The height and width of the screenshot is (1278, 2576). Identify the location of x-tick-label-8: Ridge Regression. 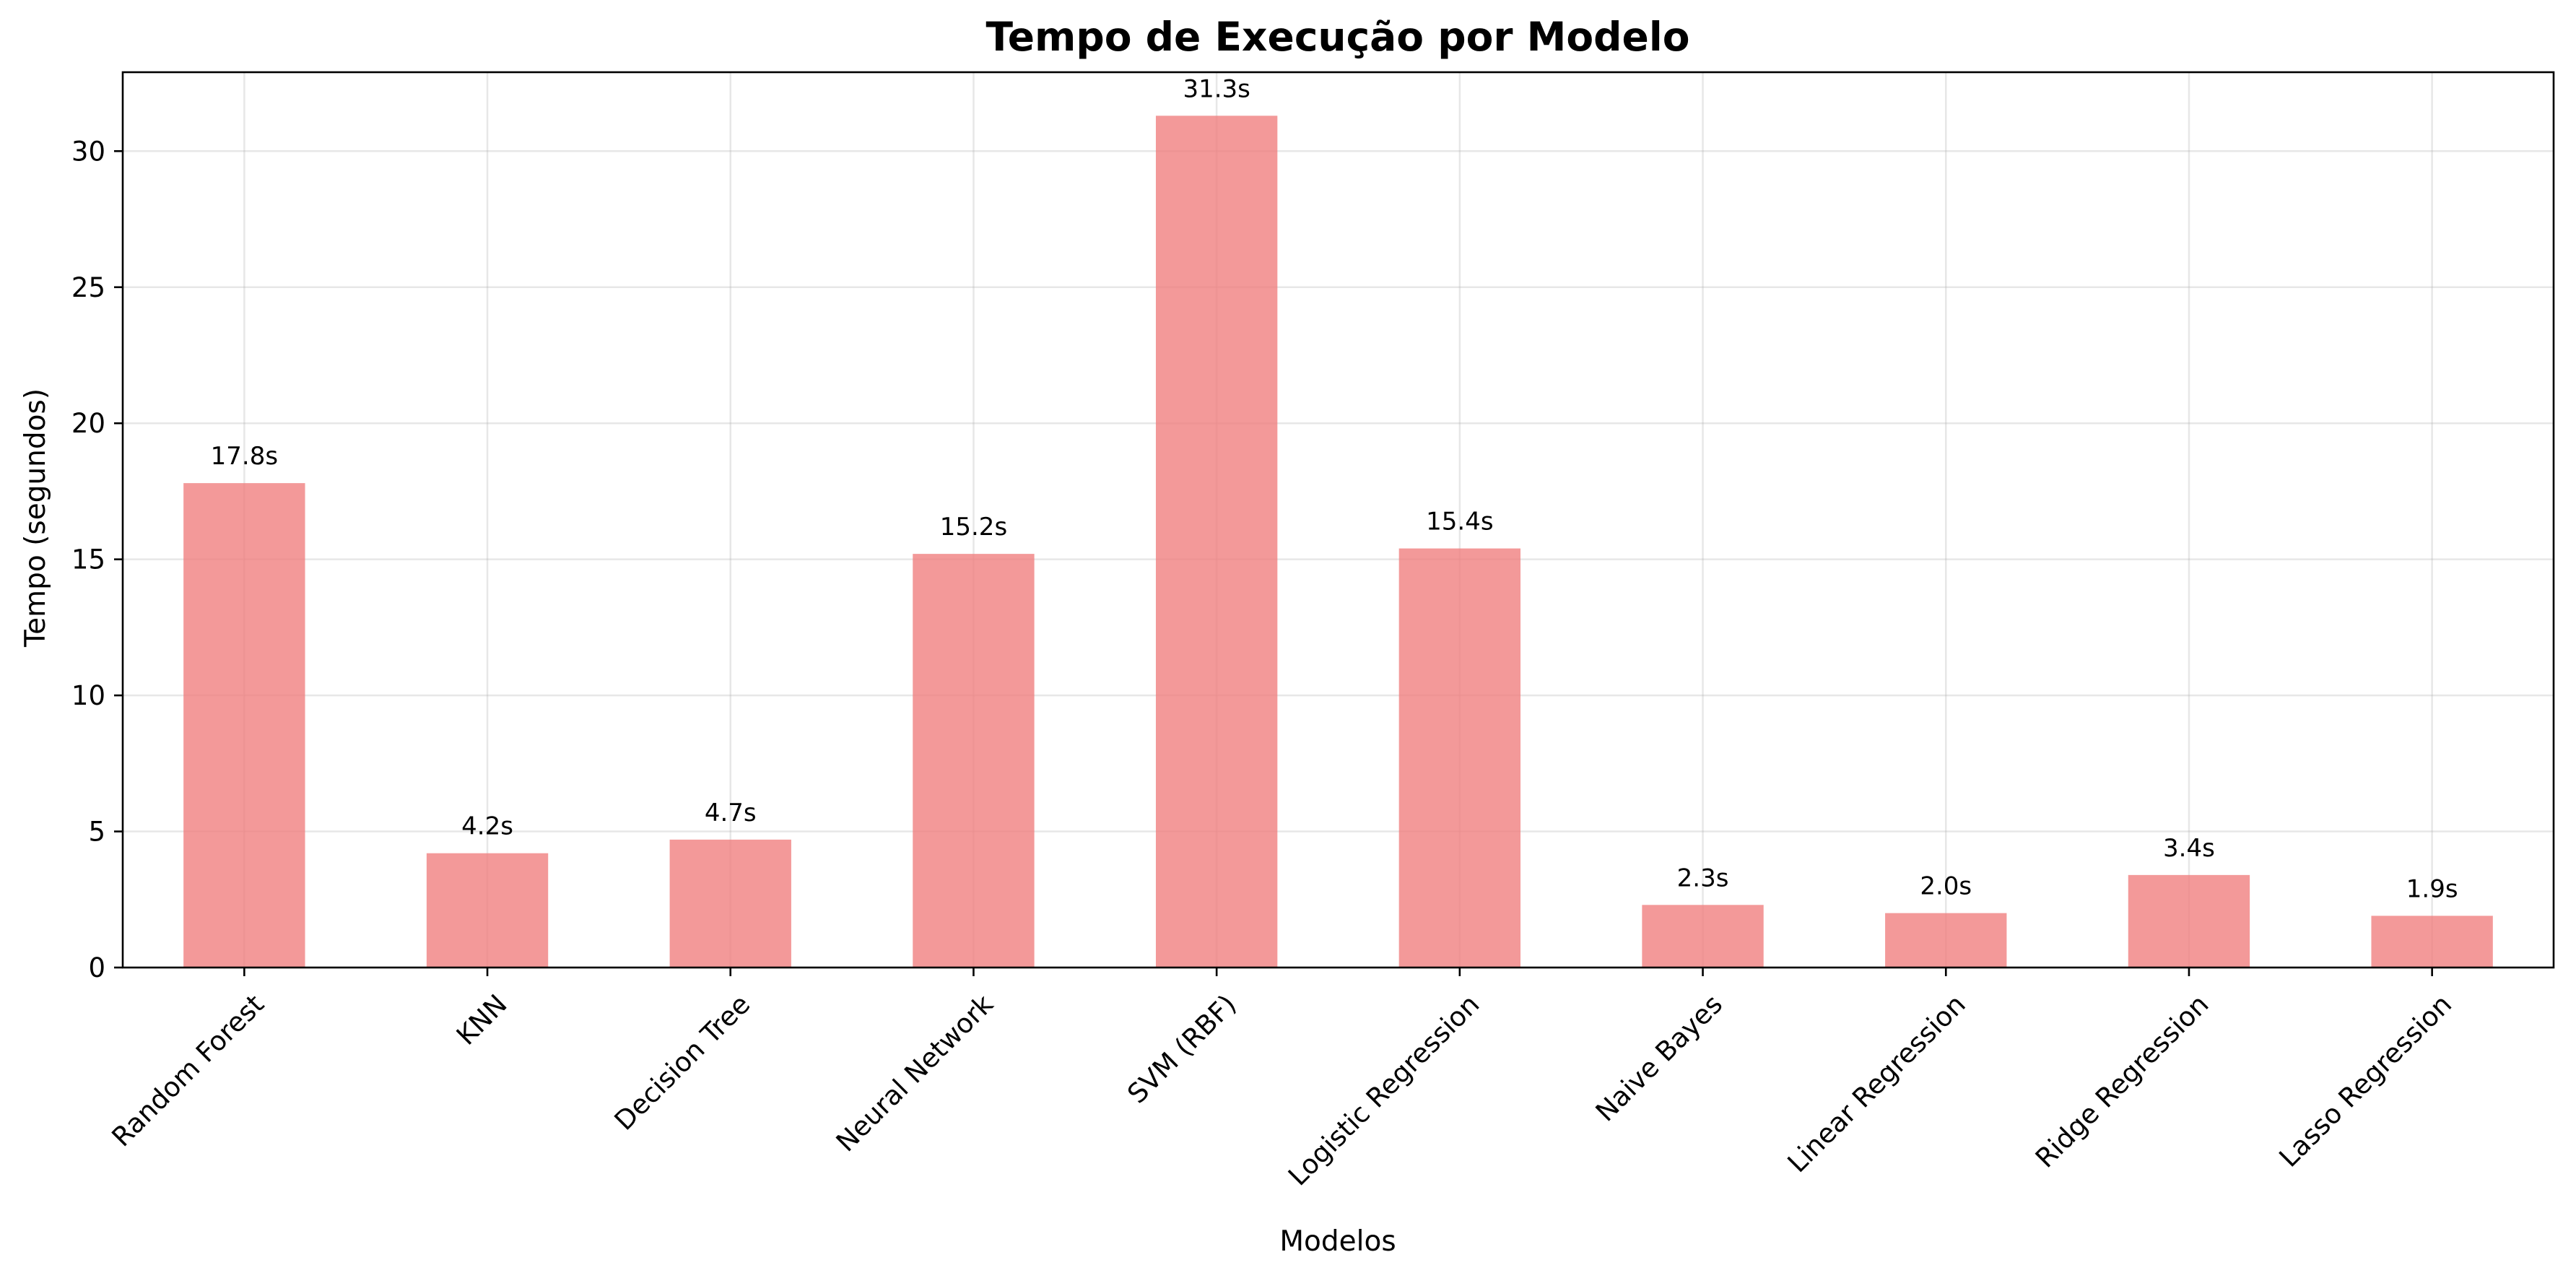
(2122, 1081).